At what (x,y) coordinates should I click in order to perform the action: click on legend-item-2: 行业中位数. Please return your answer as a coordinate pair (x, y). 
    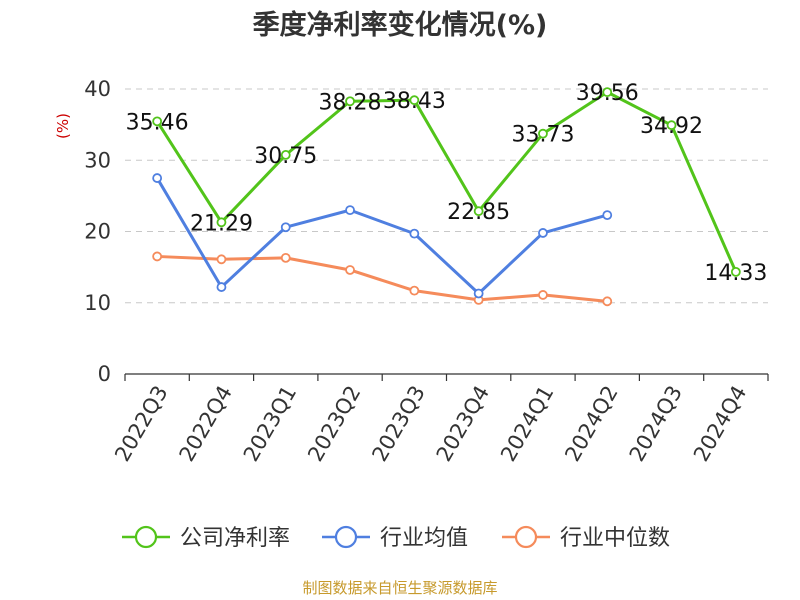
    Looking at the image, I should click on (586, 538).